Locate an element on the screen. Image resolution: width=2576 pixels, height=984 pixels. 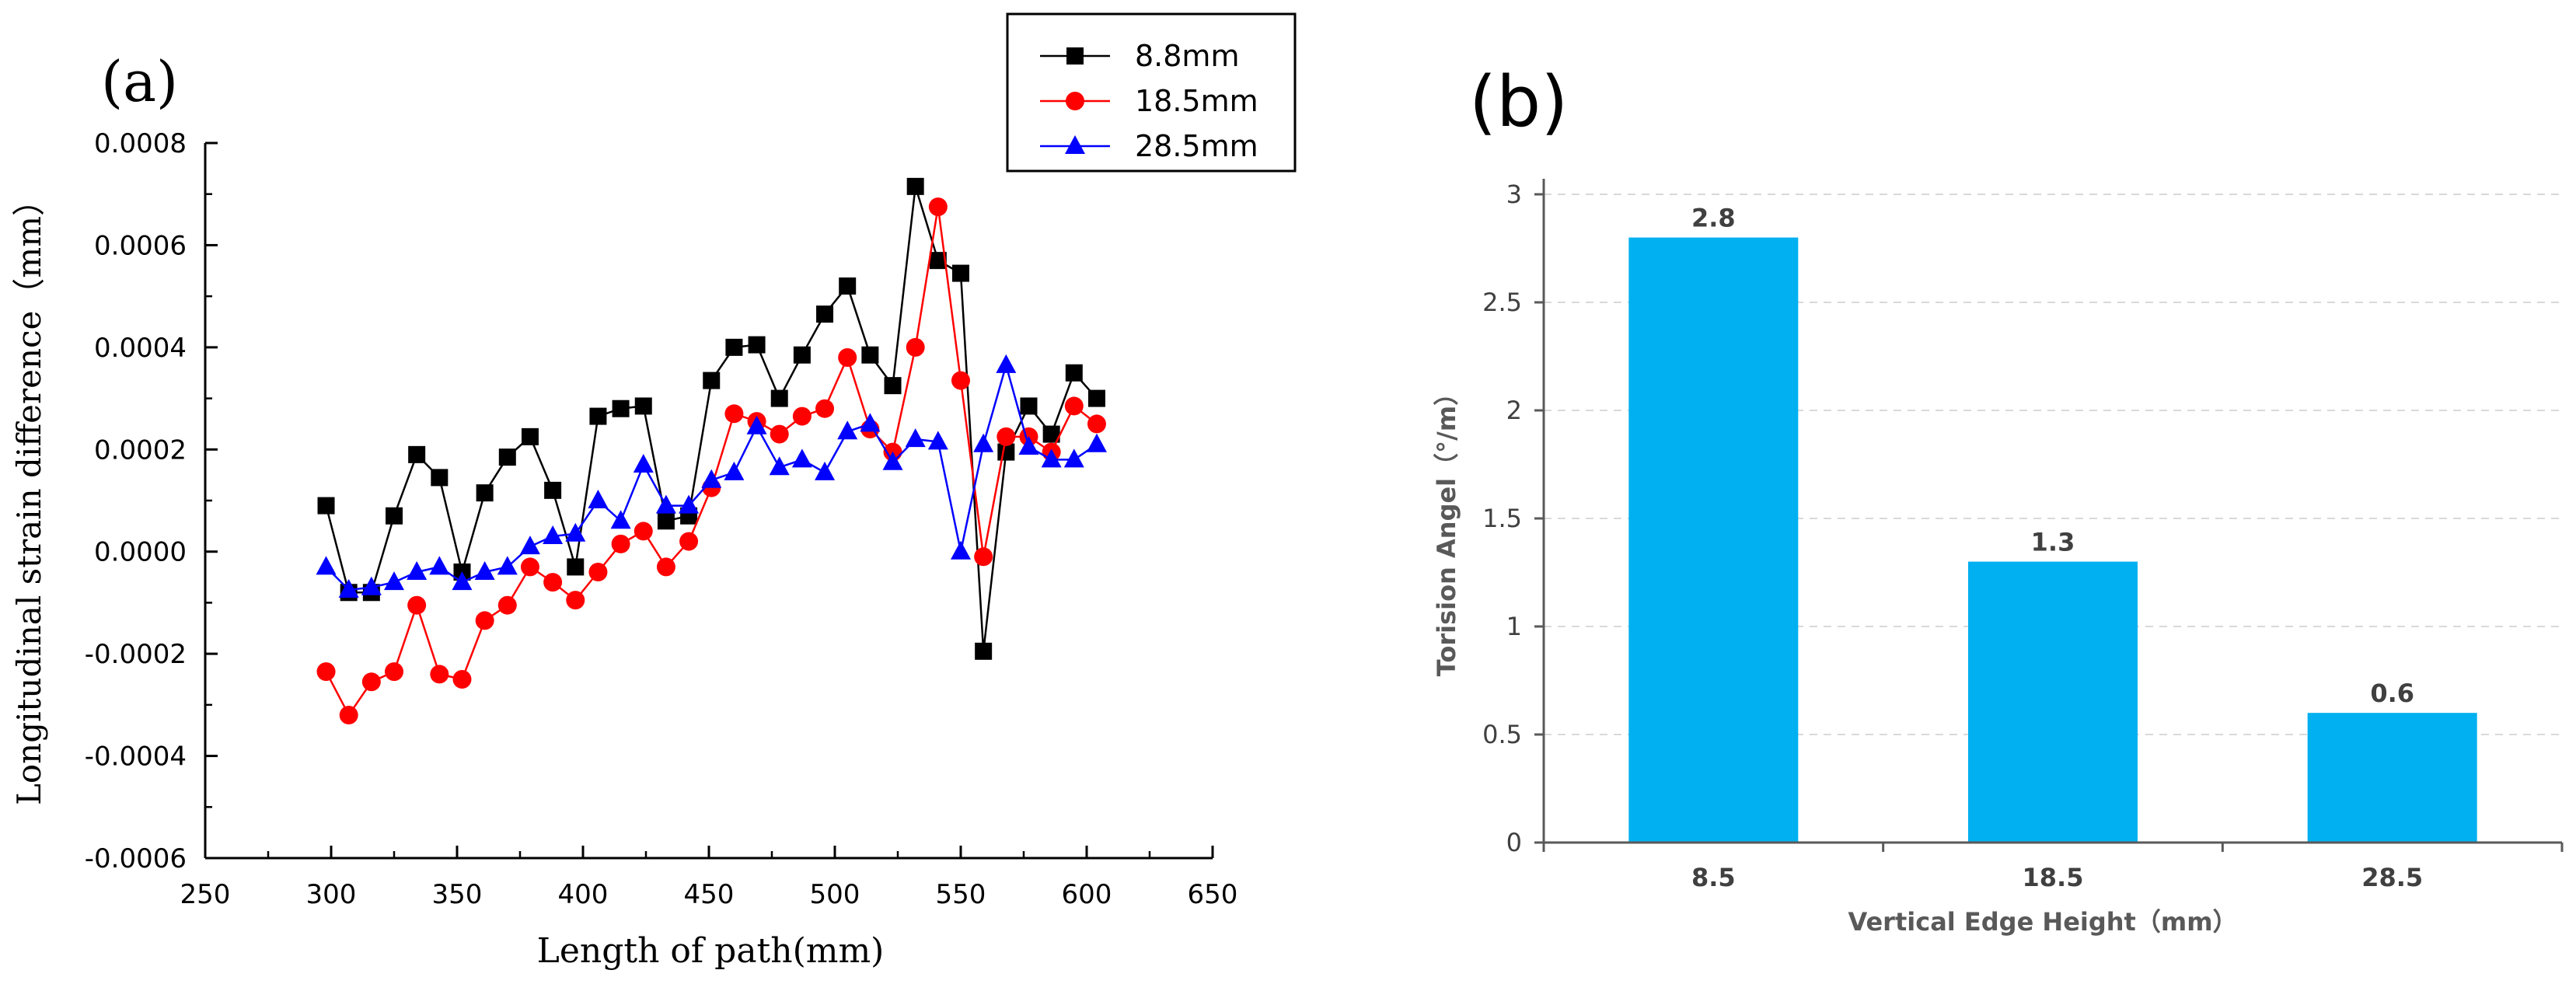
series-28-5mm is located at coordinates (712, 476).